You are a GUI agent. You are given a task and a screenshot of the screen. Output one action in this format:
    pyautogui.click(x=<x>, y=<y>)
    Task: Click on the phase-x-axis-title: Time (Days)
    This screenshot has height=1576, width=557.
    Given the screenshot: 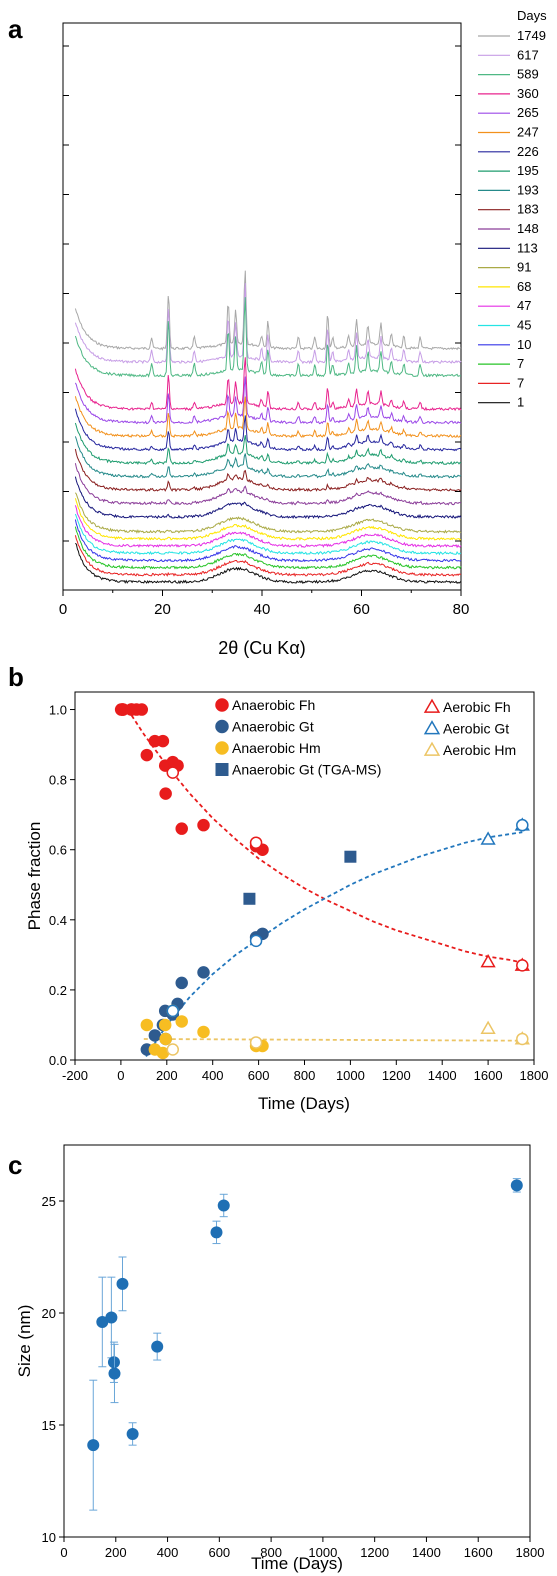 What is the action you would take?
    pyautogui.click(x=304, y=1103)
    